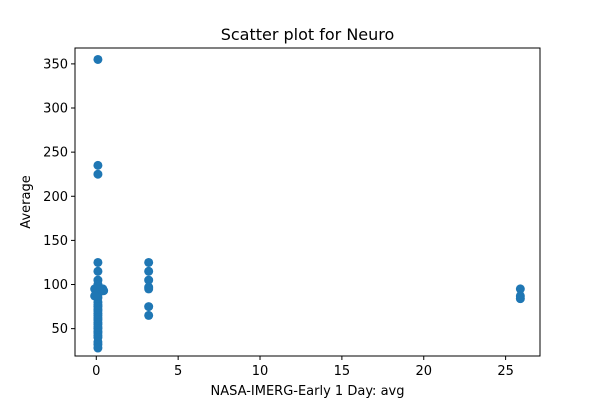 Image resolution: width=600 pixels, height=405 pixels. I want to click on y-tick-label: 50, so click(59, 329).